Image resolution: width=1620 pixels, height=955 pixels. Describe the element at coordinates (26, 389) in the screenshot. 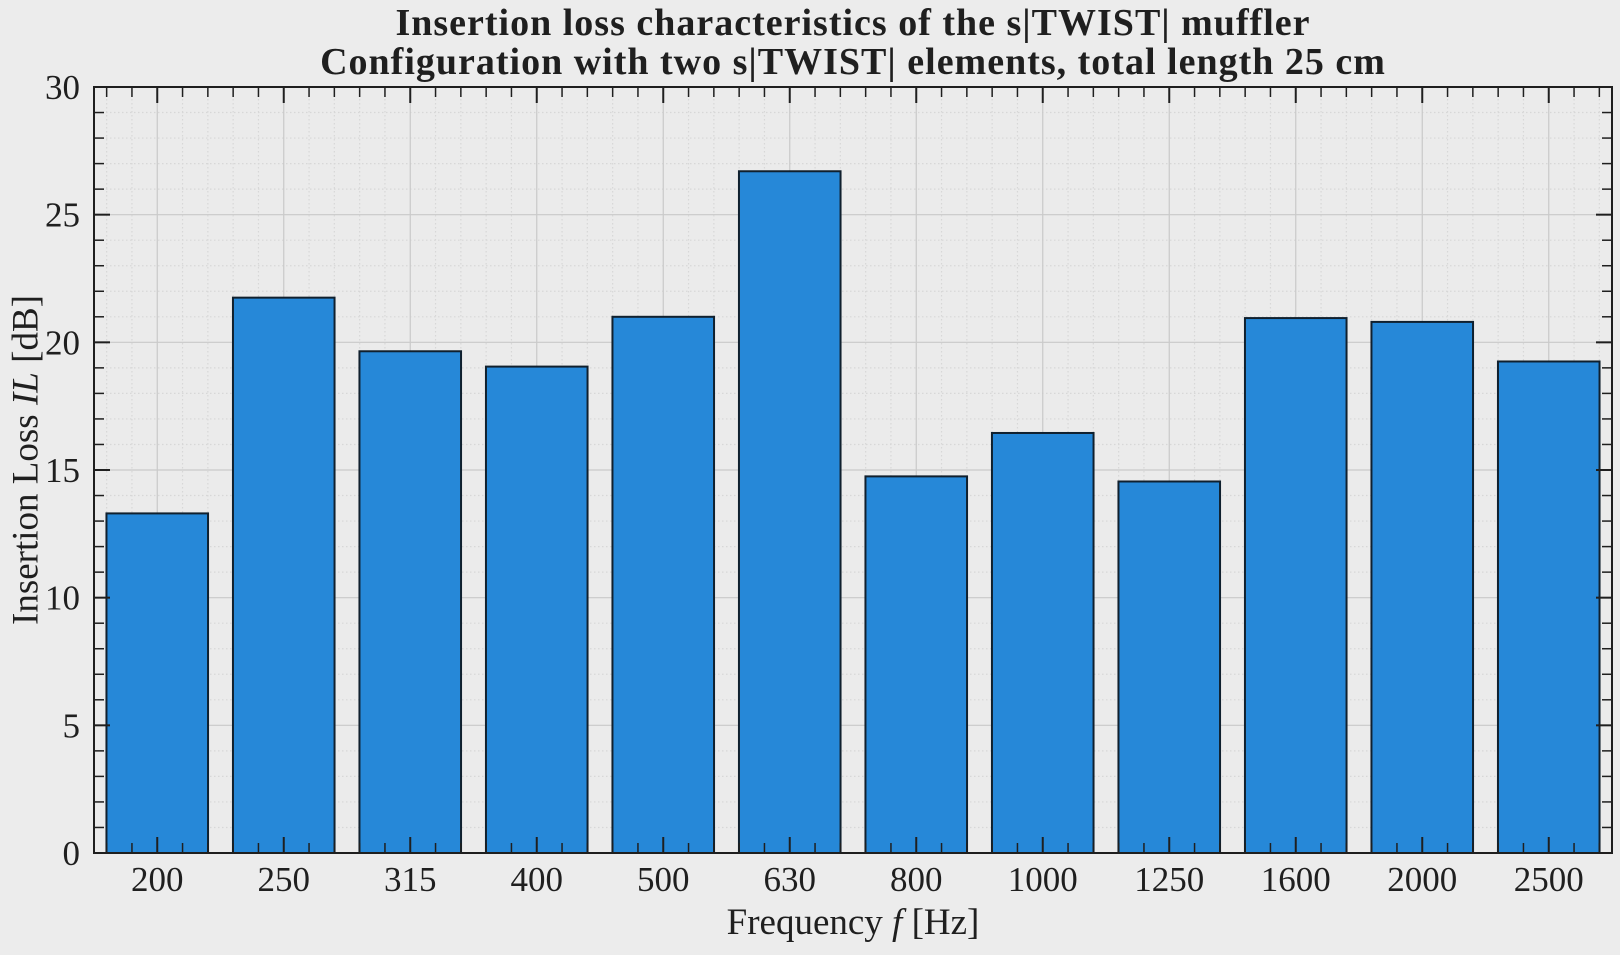

I see `y-axis-label-symbol: IL` at that location.